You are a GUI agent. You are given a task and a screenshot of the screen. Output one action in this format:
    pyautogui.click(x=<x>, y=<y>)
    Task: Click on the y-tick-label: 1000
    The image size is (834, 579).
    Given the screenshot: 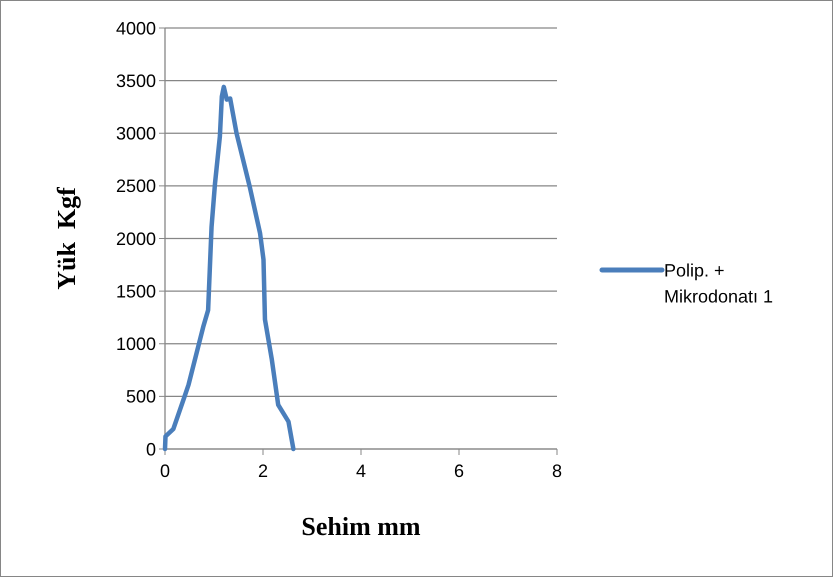 What is the action you would take?
    pyautogui.click(x=136, y=344)
    